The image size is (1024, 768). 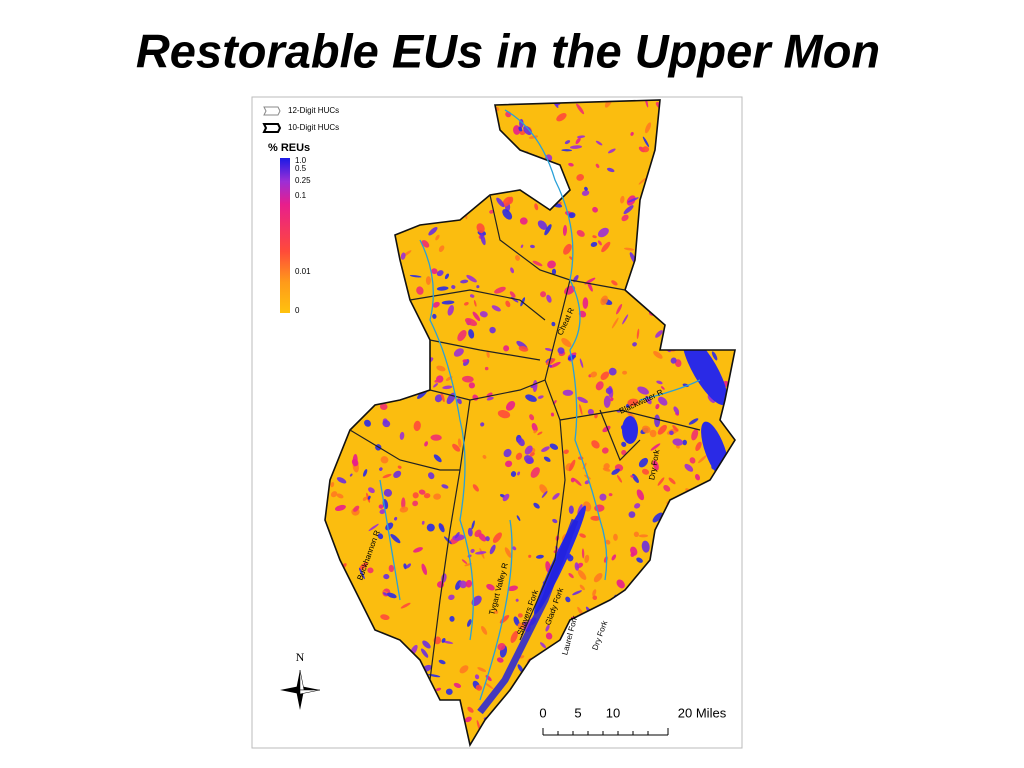 What do you see at coordinates (605, 732) in the screenshot?
I see `scale-bar` at bounding box center [605, 732].